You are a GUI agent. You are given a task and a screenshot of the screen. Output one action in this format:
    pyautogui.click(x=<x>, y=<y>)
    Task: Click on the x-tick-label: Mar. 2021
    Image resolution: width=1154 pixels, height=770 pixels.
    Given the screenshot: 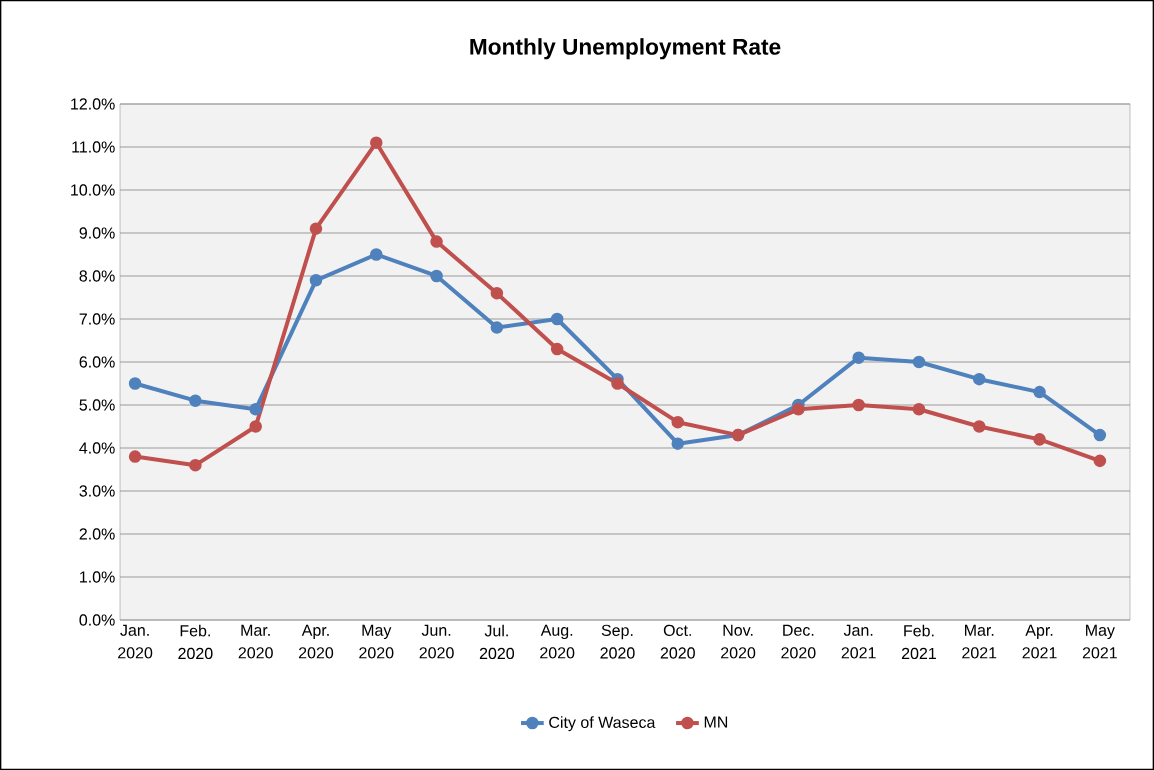 What is the action you would take?
    pyautogui.click(x=979, y=641)
    